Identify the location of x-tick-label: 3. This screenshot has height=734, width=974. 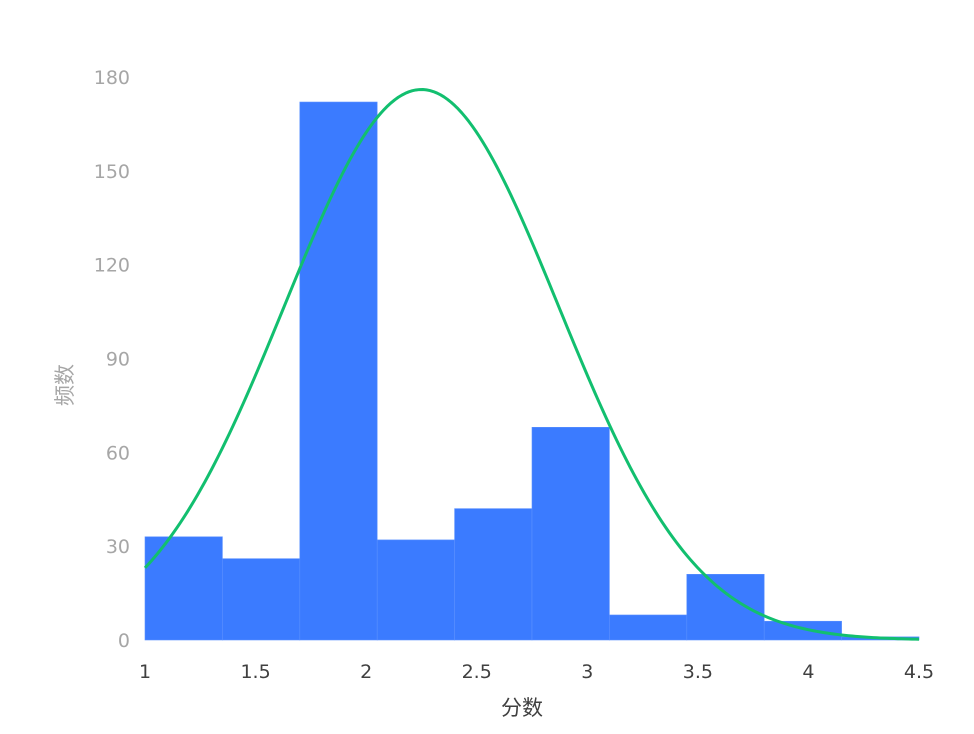
(587, 672).